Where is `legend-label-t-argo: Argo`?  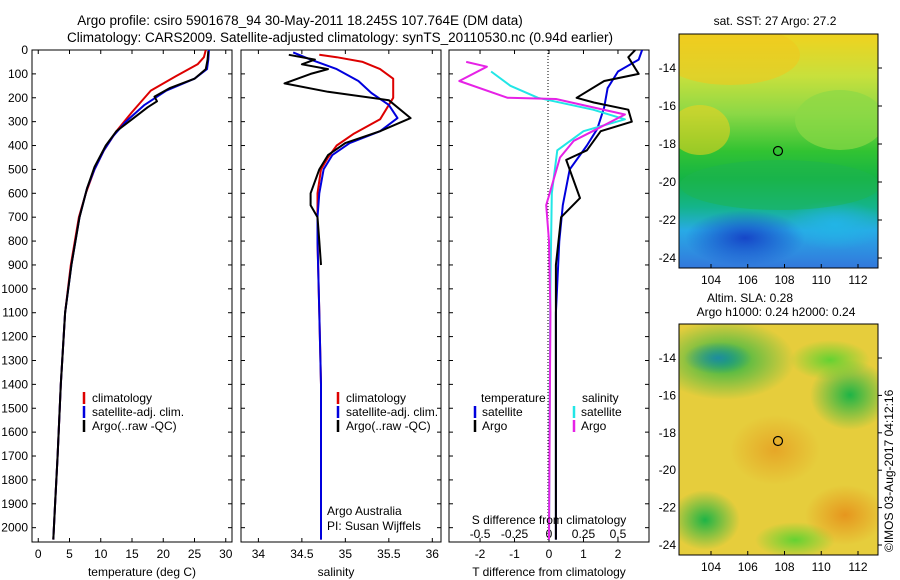
legend-label-t-argo: Argo is located at coordinates (495, 426).